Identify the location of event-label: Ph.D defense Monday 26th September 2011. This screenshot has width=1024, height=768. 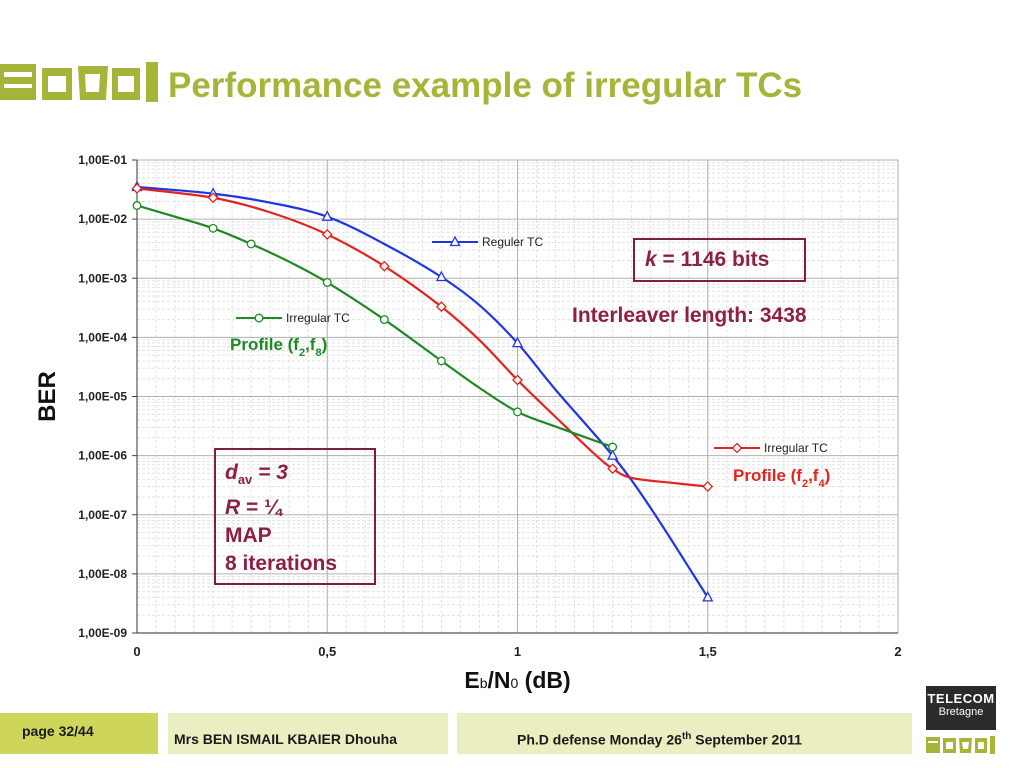
(659, 739).